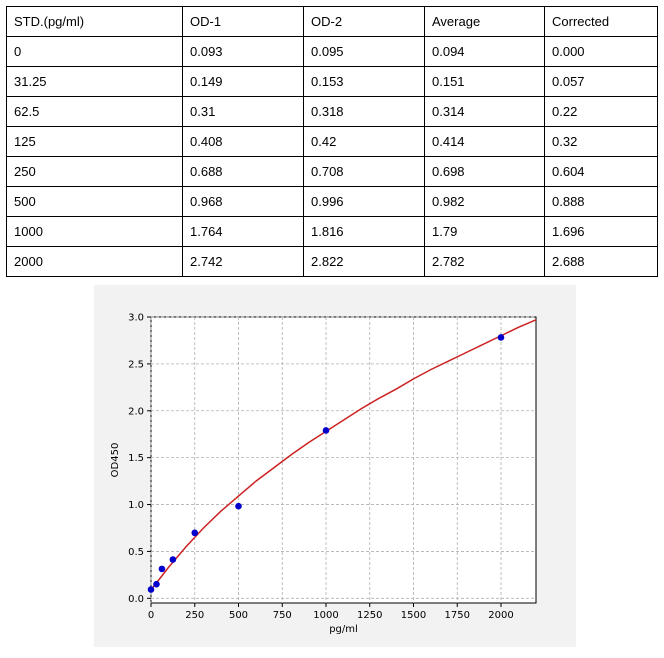 Image resolution: width=664 pixels, height=658 pixels. What do you see at coordinates (94, 231) in the screenshot?
I see `table-cell: 1000` at bounding box center [94, 231].